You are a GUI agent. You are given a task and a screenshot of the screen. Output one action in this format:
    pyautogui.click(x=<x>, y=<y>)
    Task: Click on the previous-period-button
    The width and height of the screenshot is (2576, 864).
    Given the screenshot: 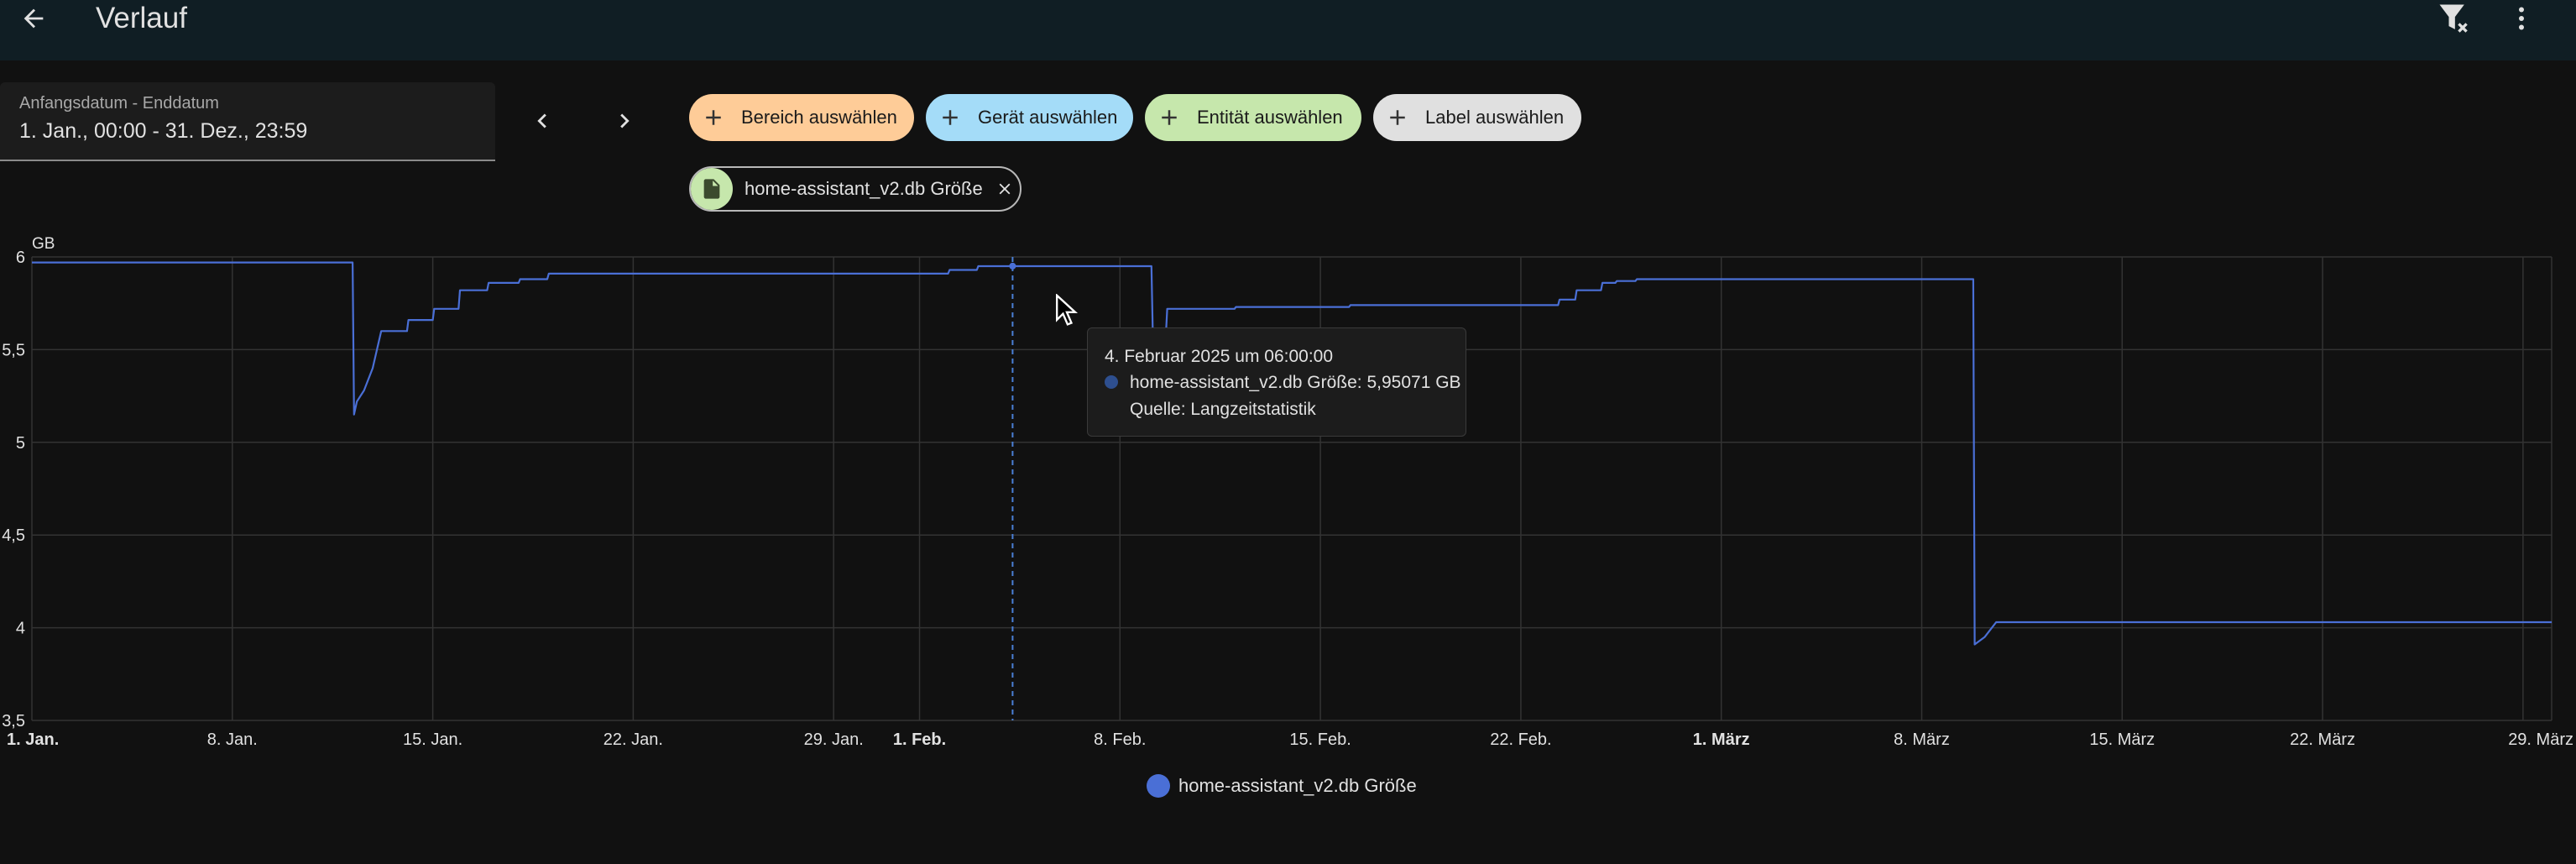 What is the action you would take?
    pyautogui.click(x=542, y=121)
    